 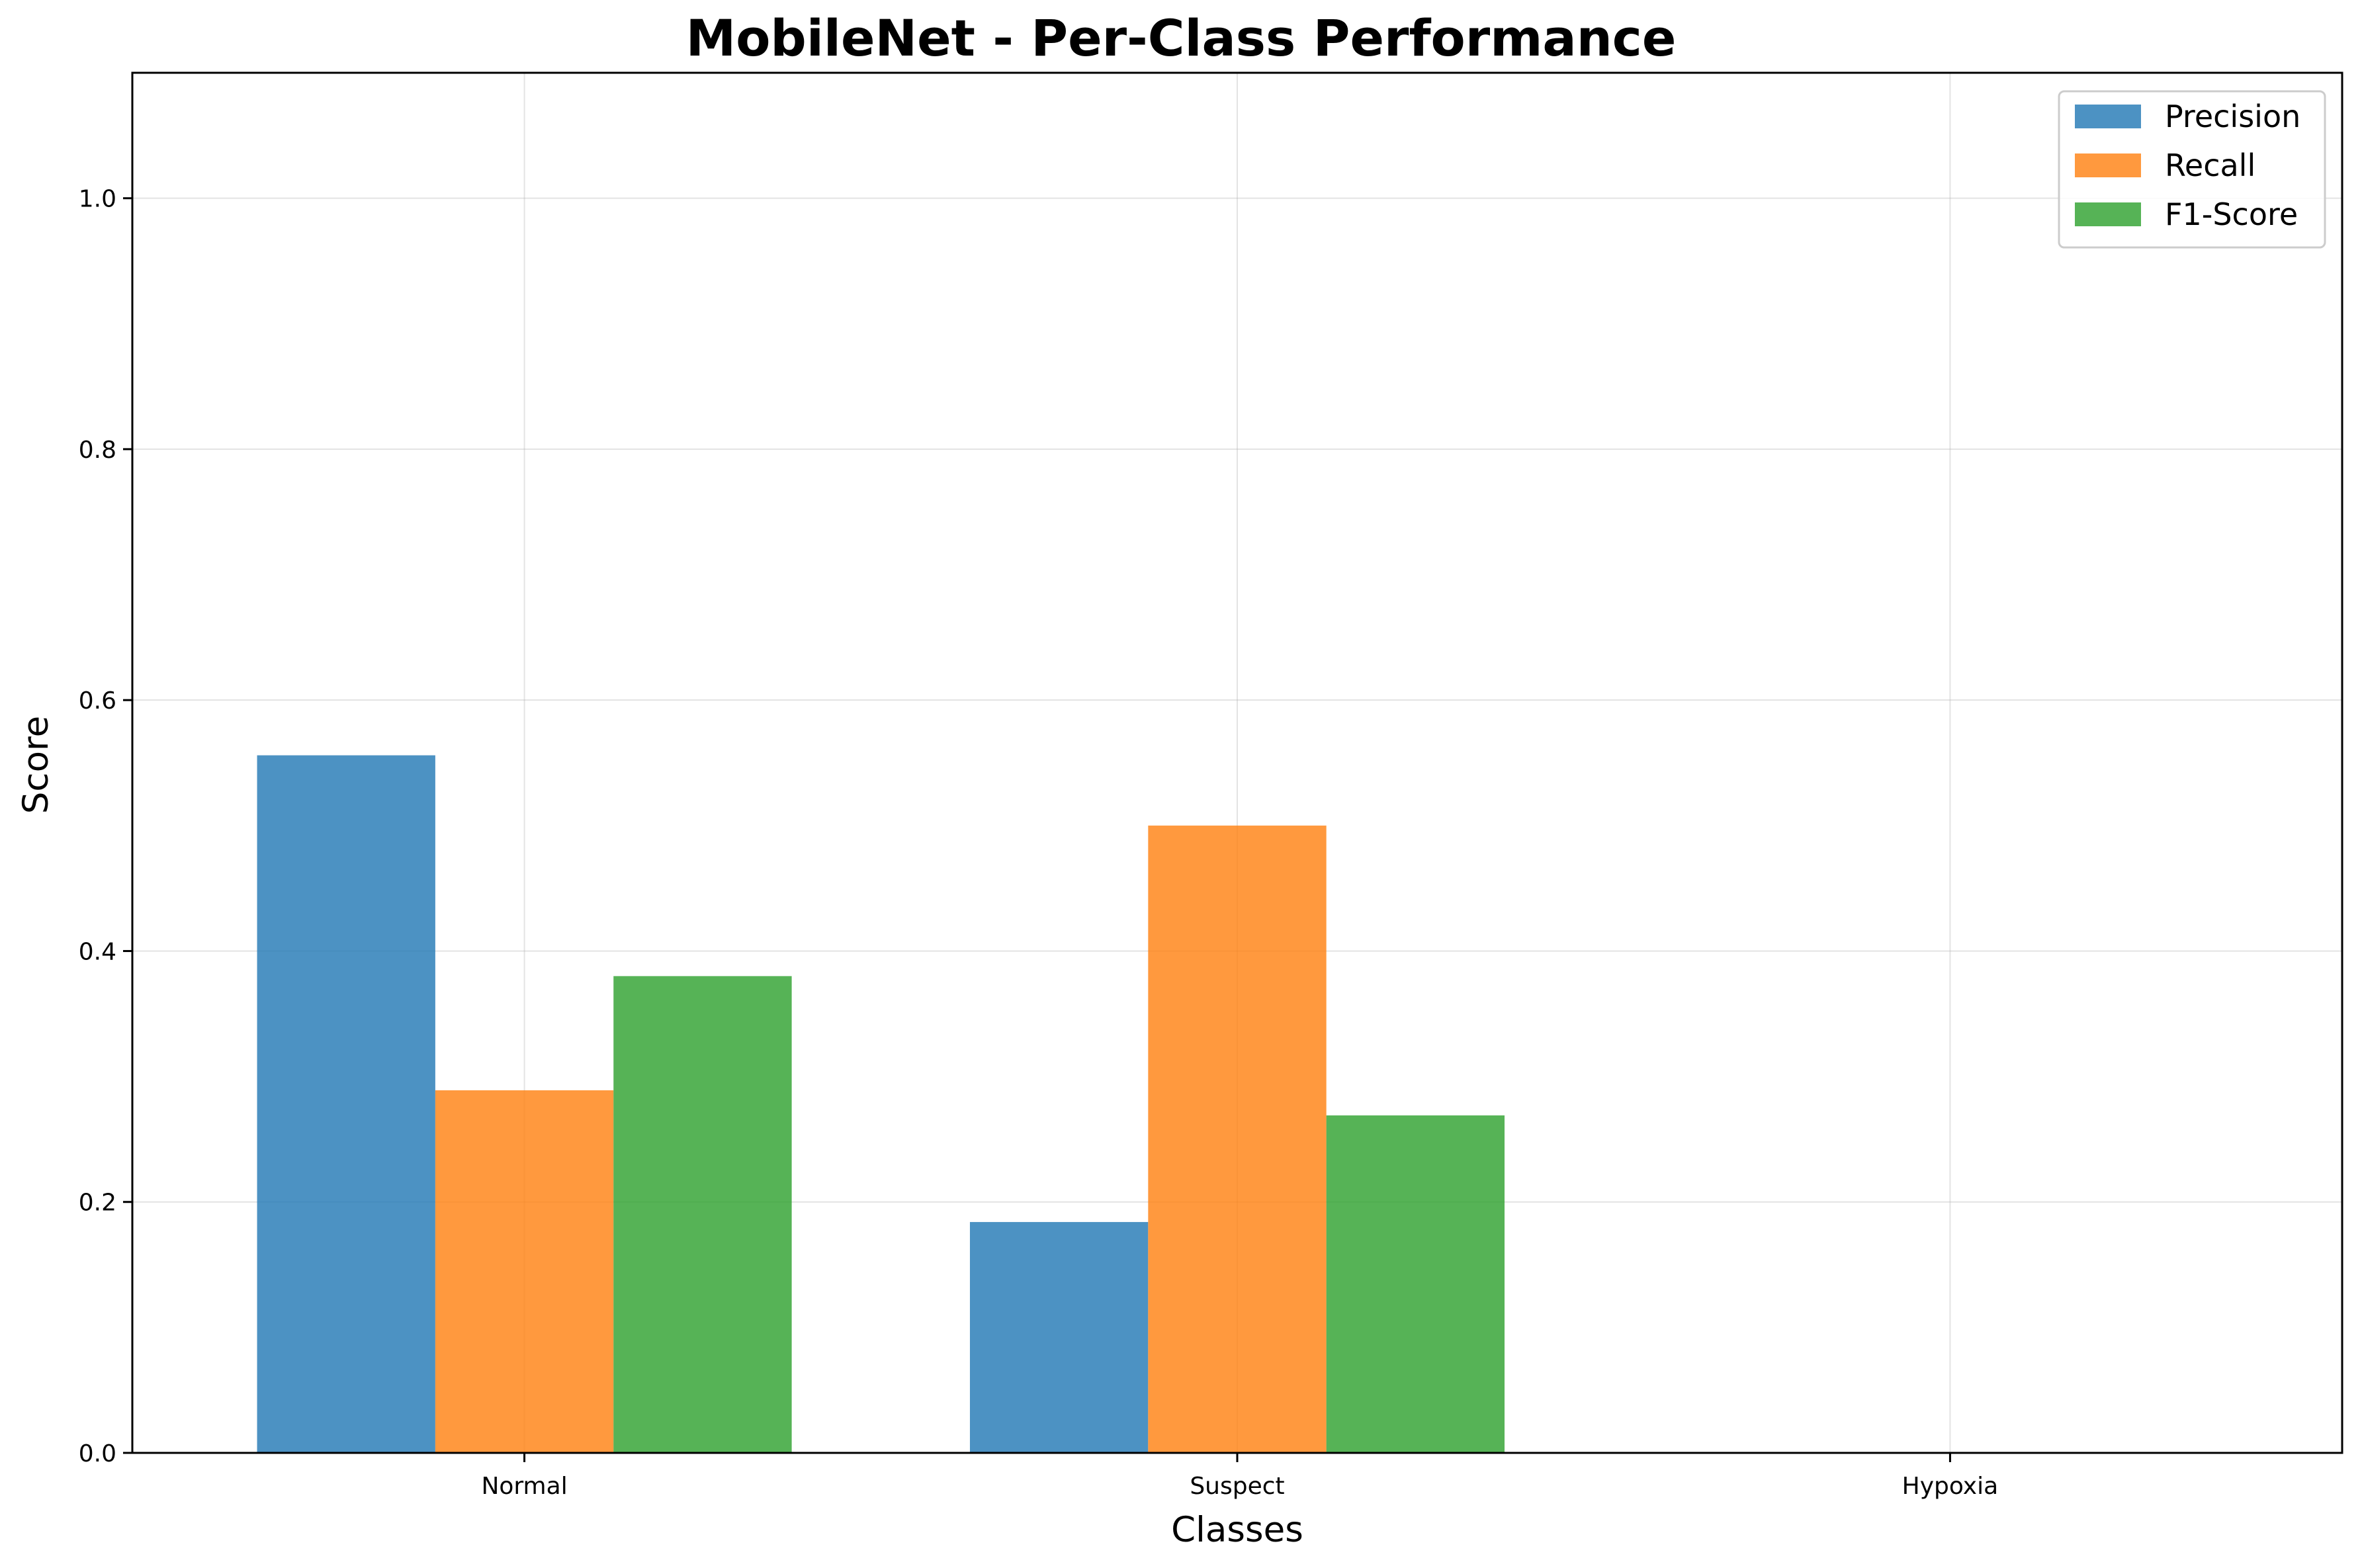 What do you see at coordinates (36, 765) in the screenshot?
I see `y-axis-label: Score` at bounding box center [36, 765].